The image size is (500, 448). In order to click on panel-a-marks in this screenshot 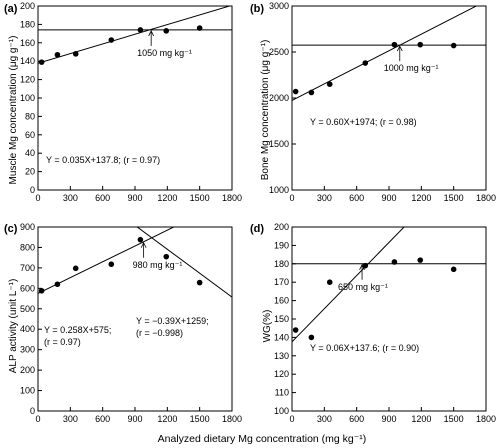, I will do `click(135, 35)`.